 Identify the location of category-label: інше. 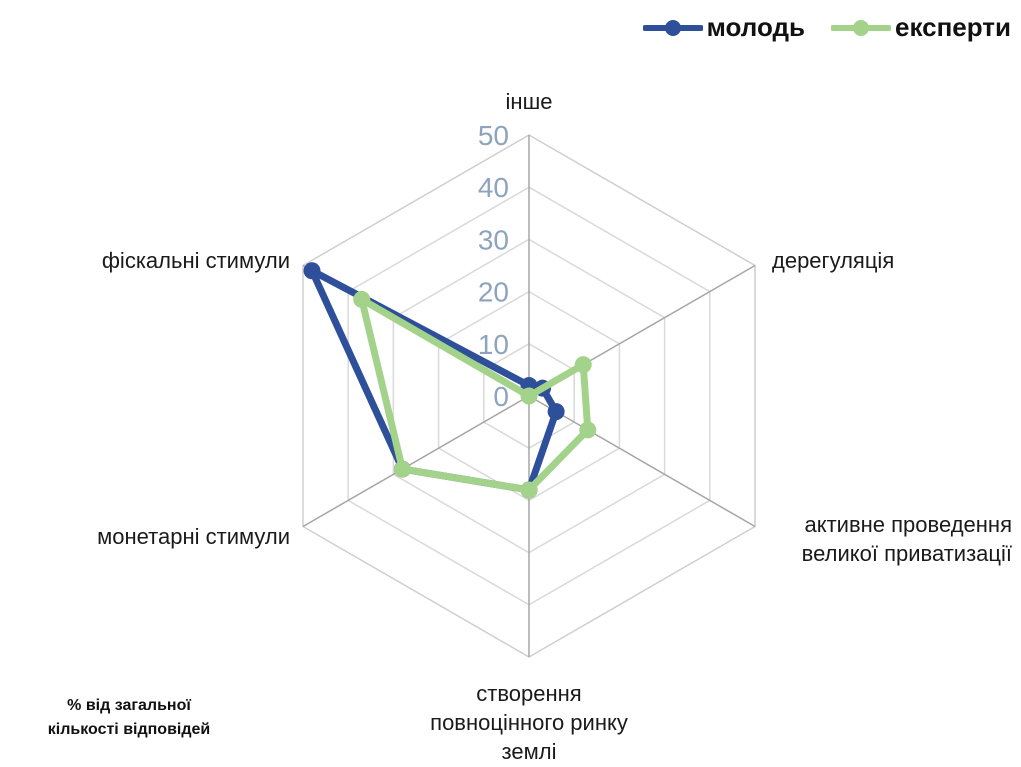
(529, 101).